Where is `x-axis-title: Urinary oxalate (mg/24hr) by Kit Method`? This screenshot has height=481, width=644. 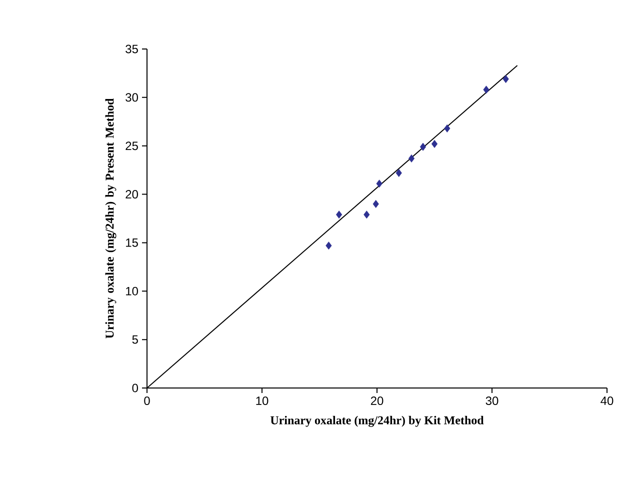
x-axis-title: Urinary oxalate (mg/24hr) by Kit Method is located at coordinates (377, 421).